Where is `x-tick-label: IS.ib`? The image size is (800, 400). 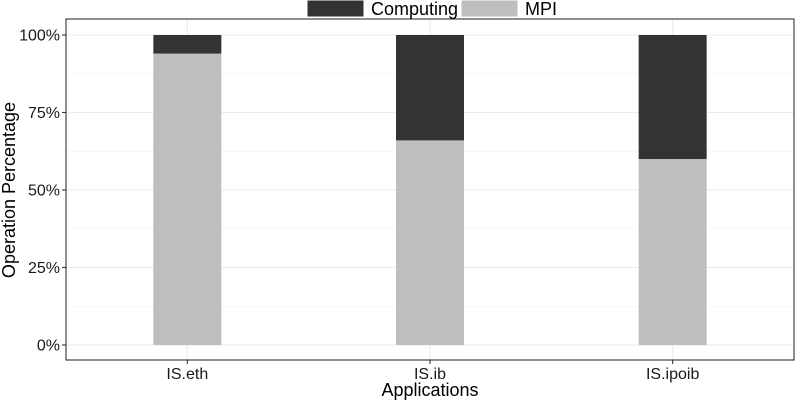
x-tick-label: IS.ib is located at coordinates (430, 374).